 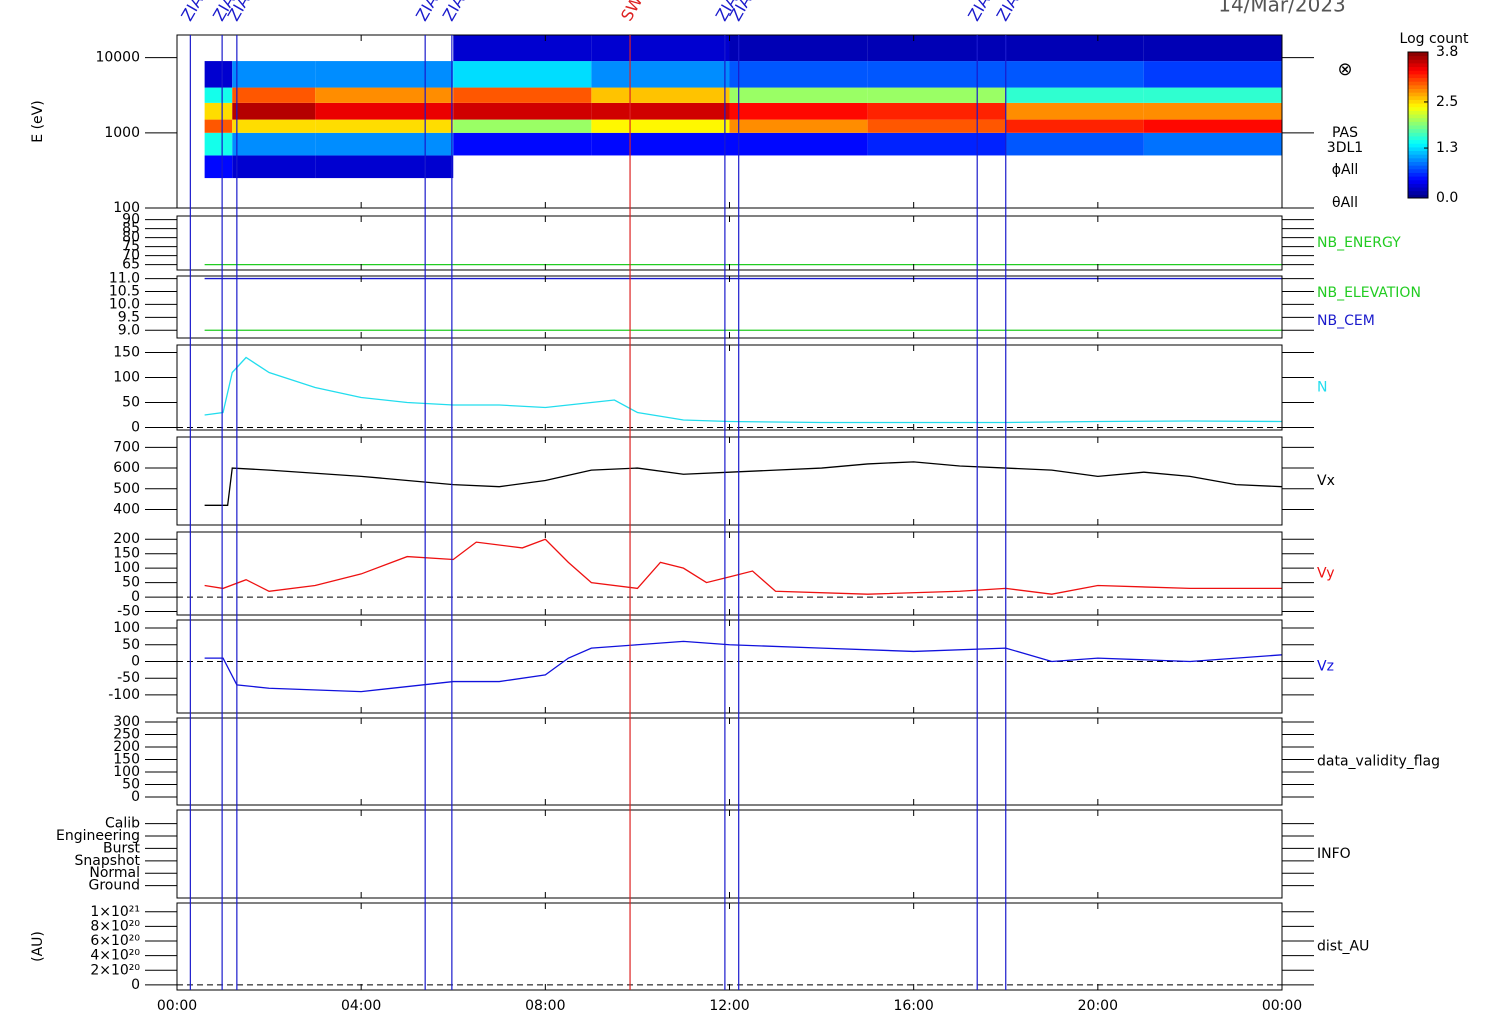 I want to click on x-tick-label: 16:00, so click(x=913, y=1006).